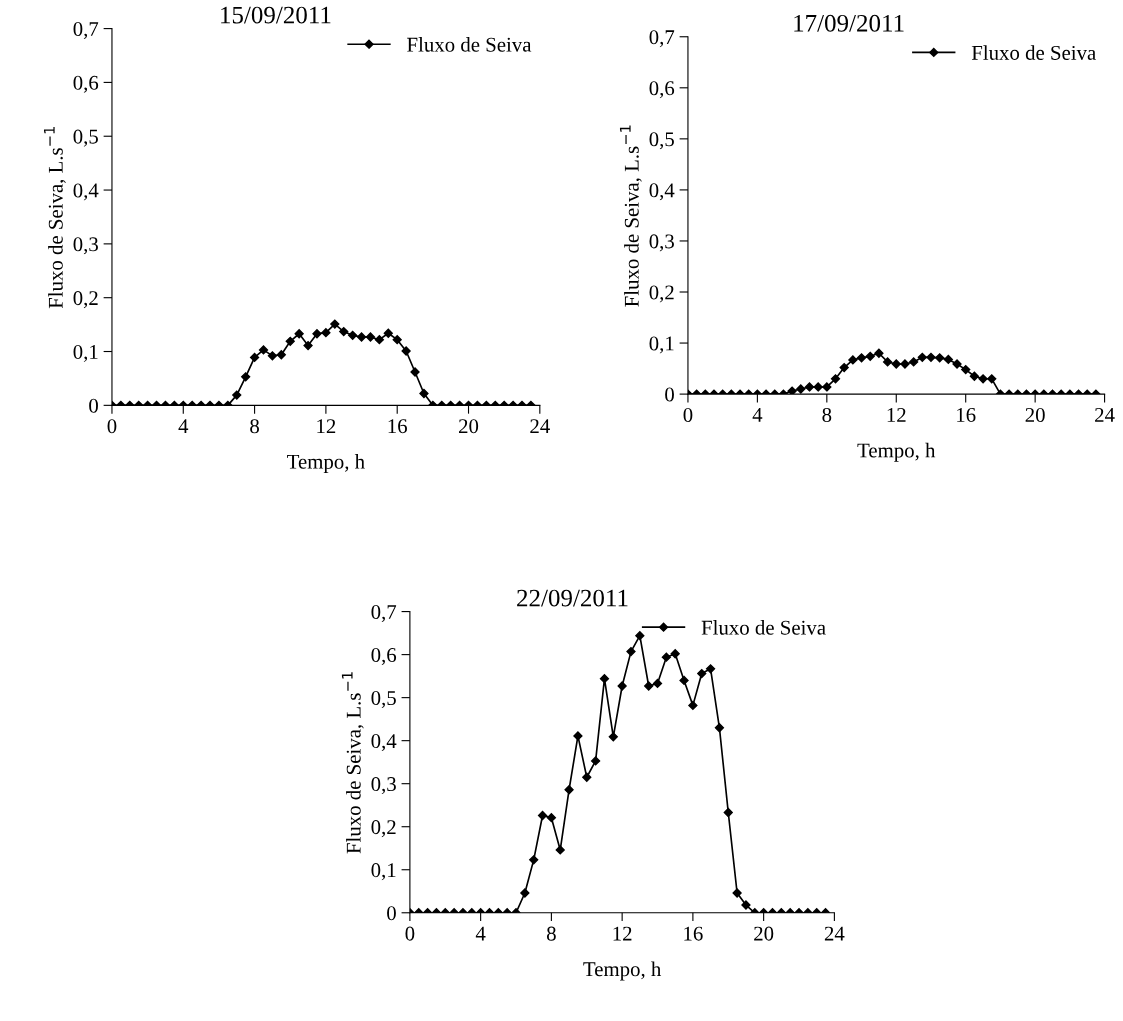 The width and height of the screenshot is (1123, 1021). I want to click on chart-title: 15/09/2011, so click(276, 15).